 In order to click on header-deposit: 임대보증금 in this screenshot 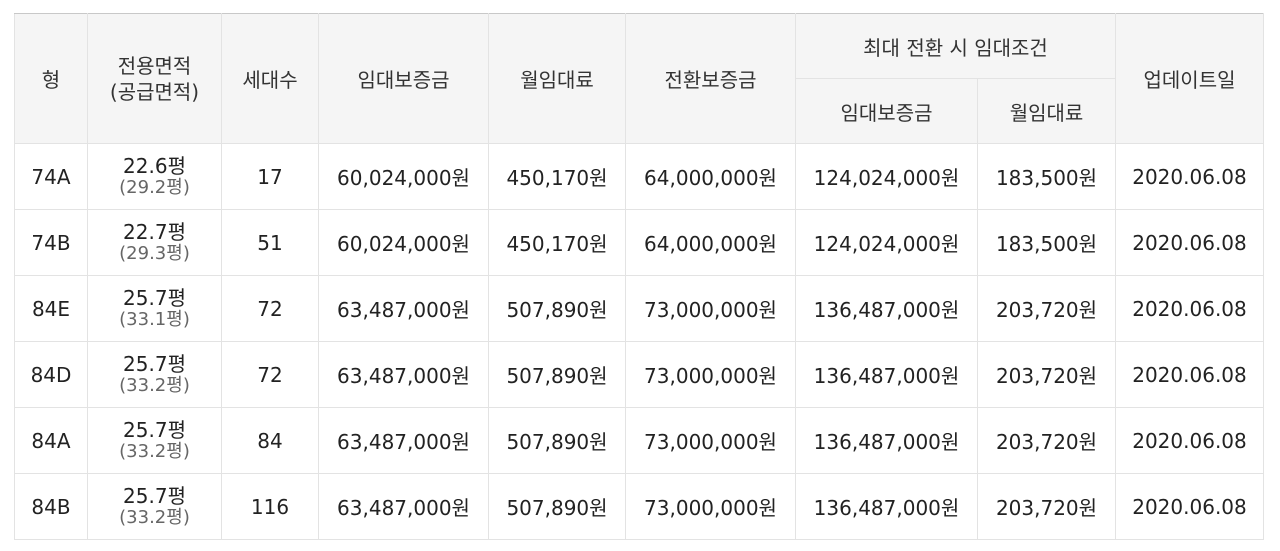, I will do `click(403, 78)`.